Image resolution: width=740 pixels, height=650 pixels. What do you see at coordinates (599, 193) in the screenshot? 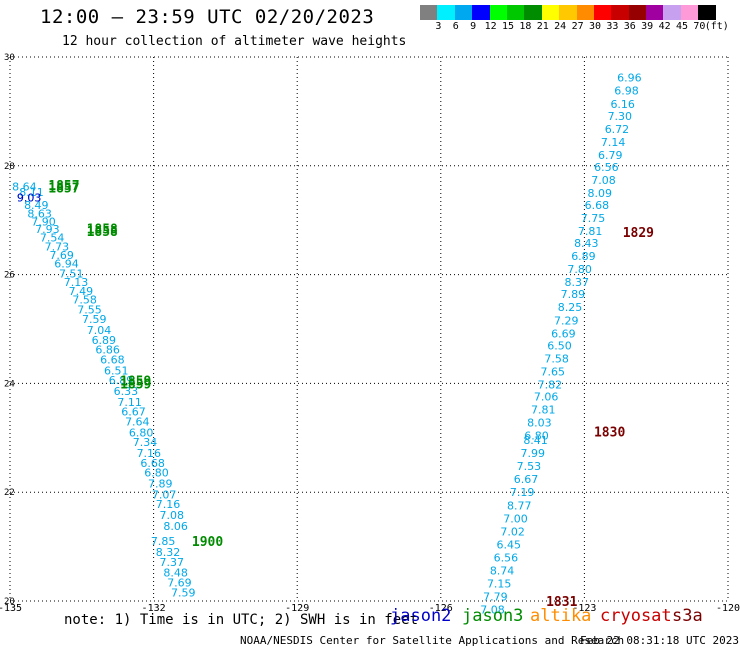
I see `swh-value-label: 8.09` at bounding box center [599, 193].